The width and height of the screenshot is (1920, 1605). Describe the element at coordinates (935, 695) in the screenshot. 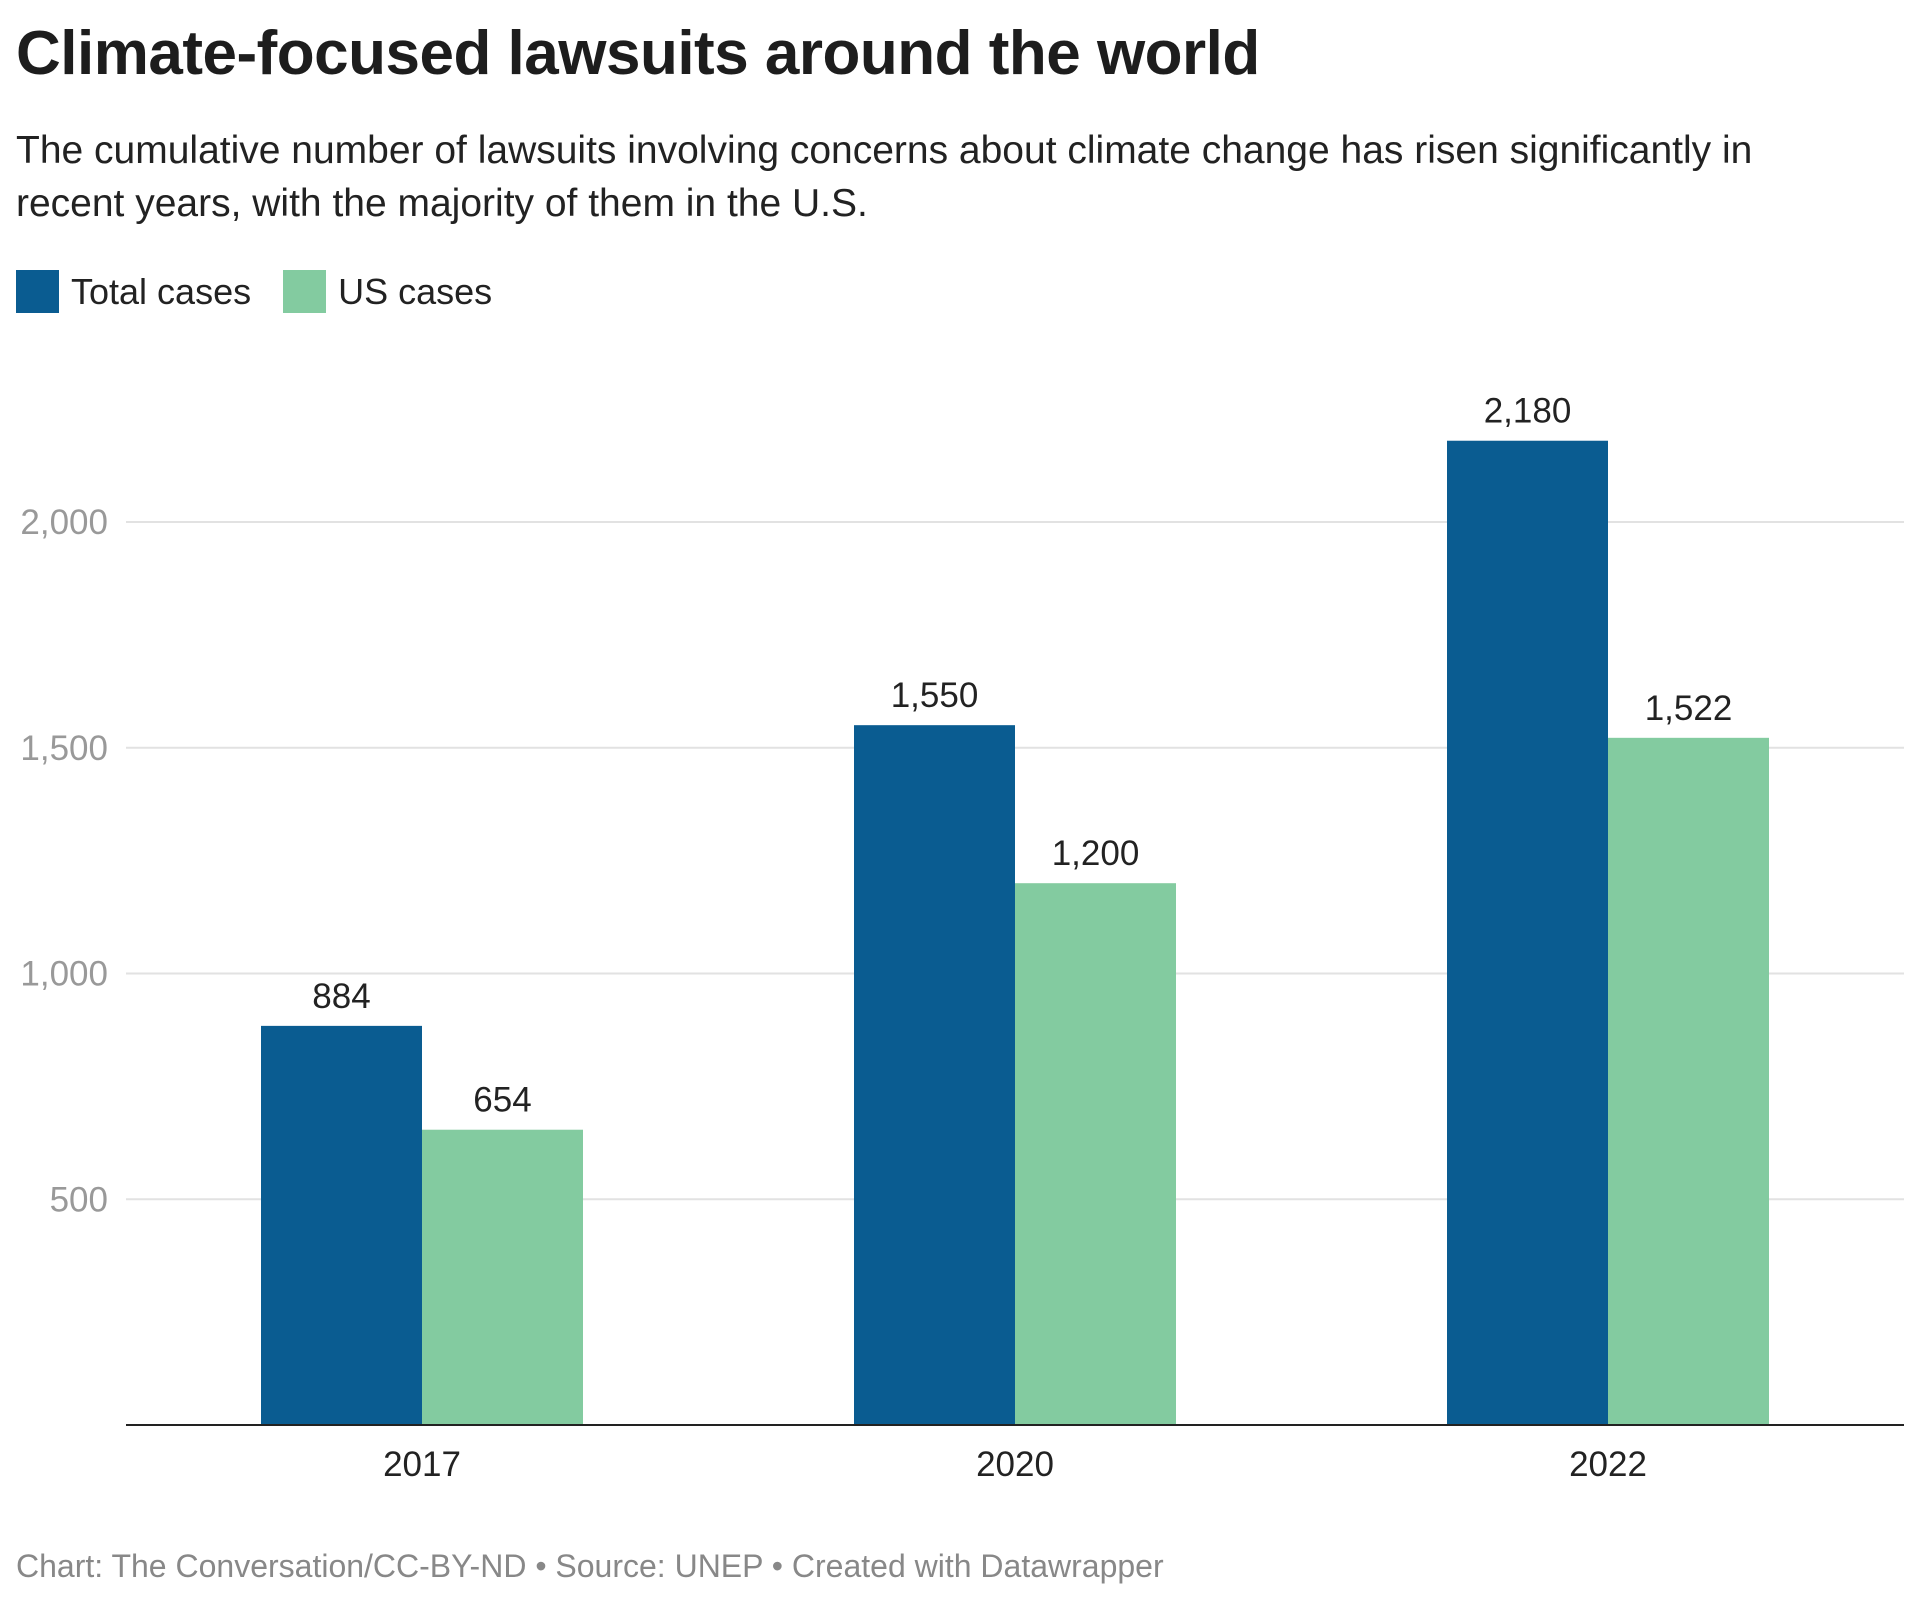

I see `bar-value-label: 1,550` at that location.